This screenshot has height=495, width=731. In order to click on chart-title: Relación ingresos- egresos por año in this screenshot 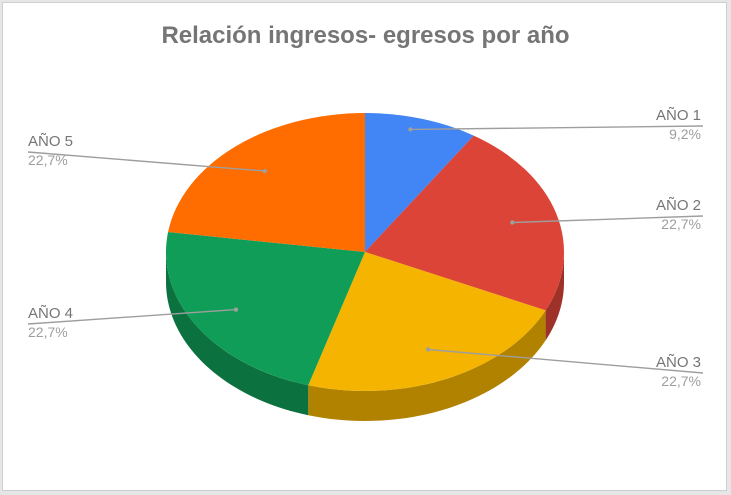, I will do `click(365, 35)`.